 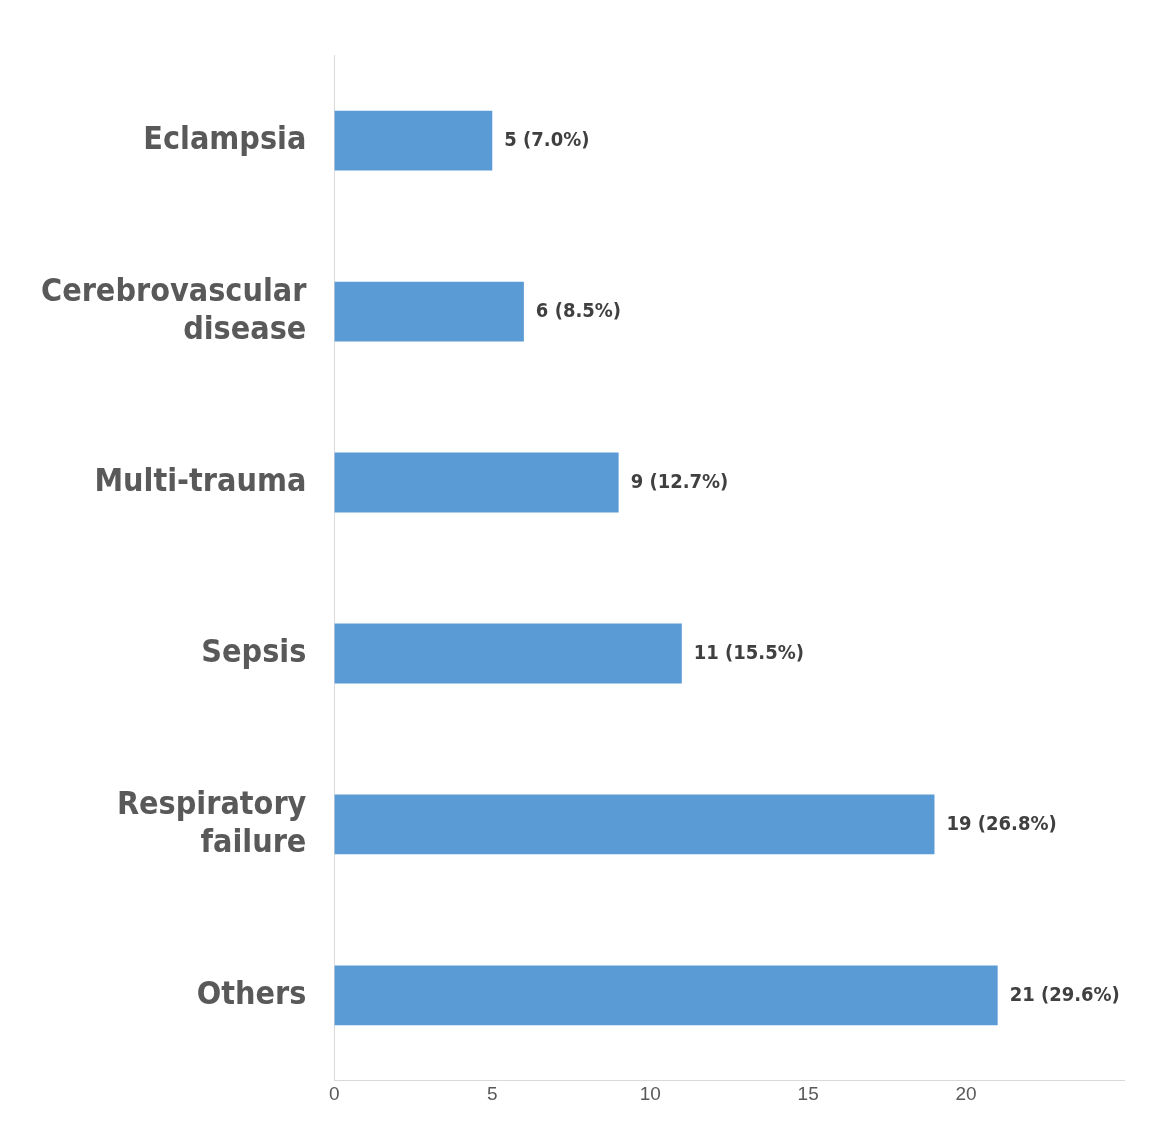 What do you see at coordinates (679, 480) in the screenshot?
I see `data-label: 9 (12.7%)` at bounding box center [679, 480].